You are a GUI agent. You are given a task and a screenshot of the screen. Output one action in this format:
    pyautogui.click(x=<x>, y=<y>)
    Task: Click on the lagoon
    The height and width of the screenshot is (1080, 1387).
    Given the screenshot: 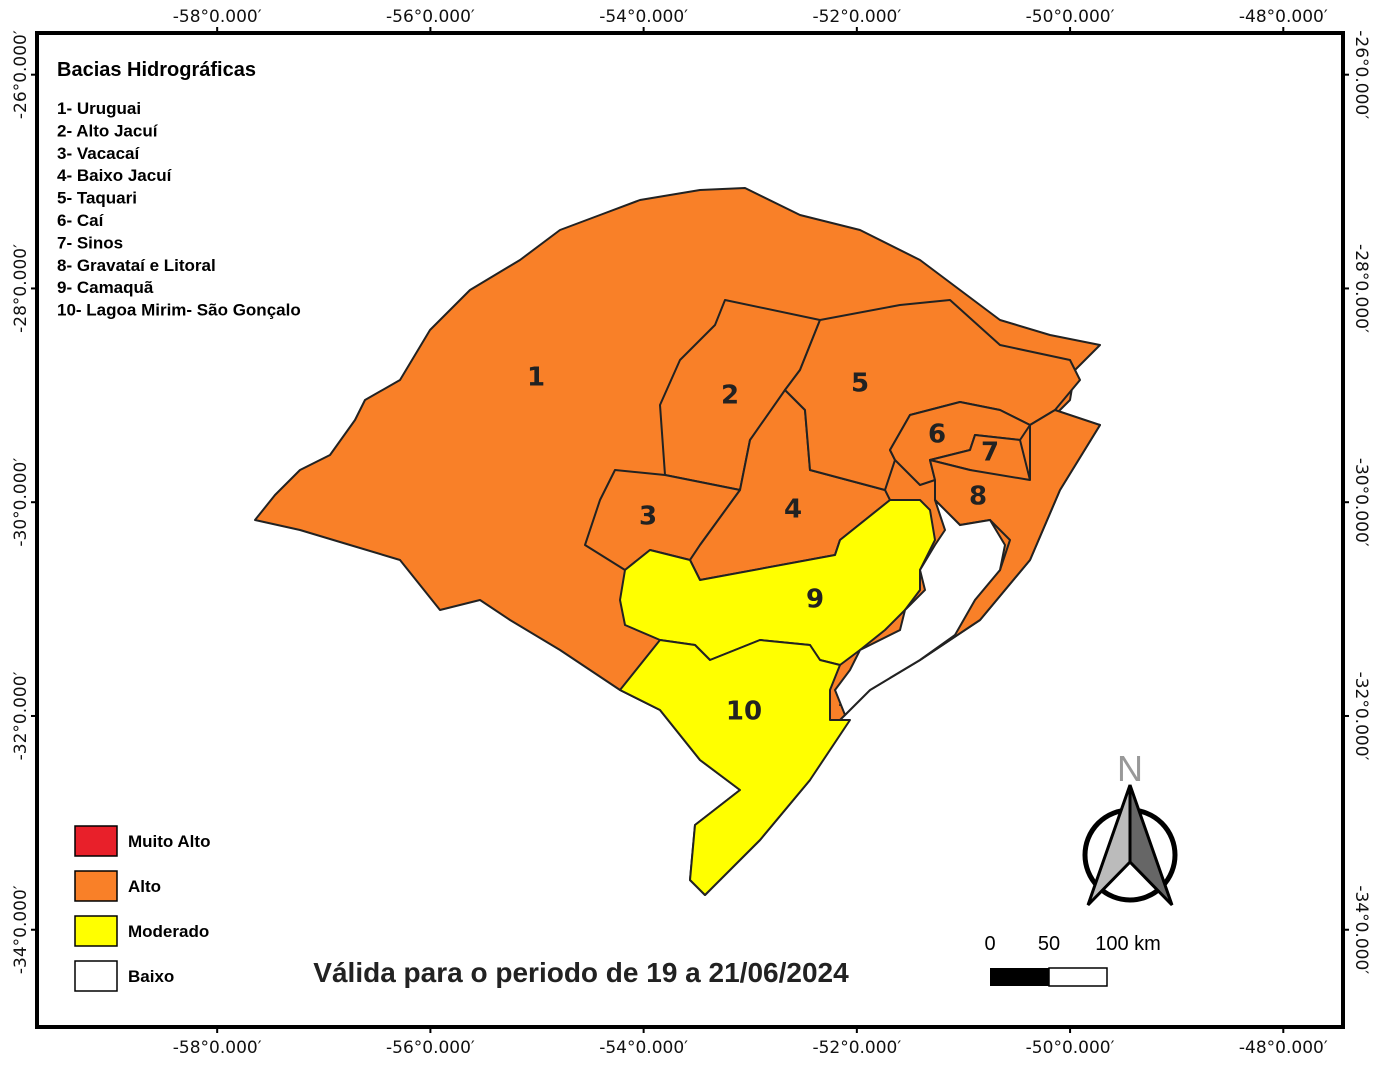 What is the action you would take?
    pyautogui.click(x=920, y=608)
    